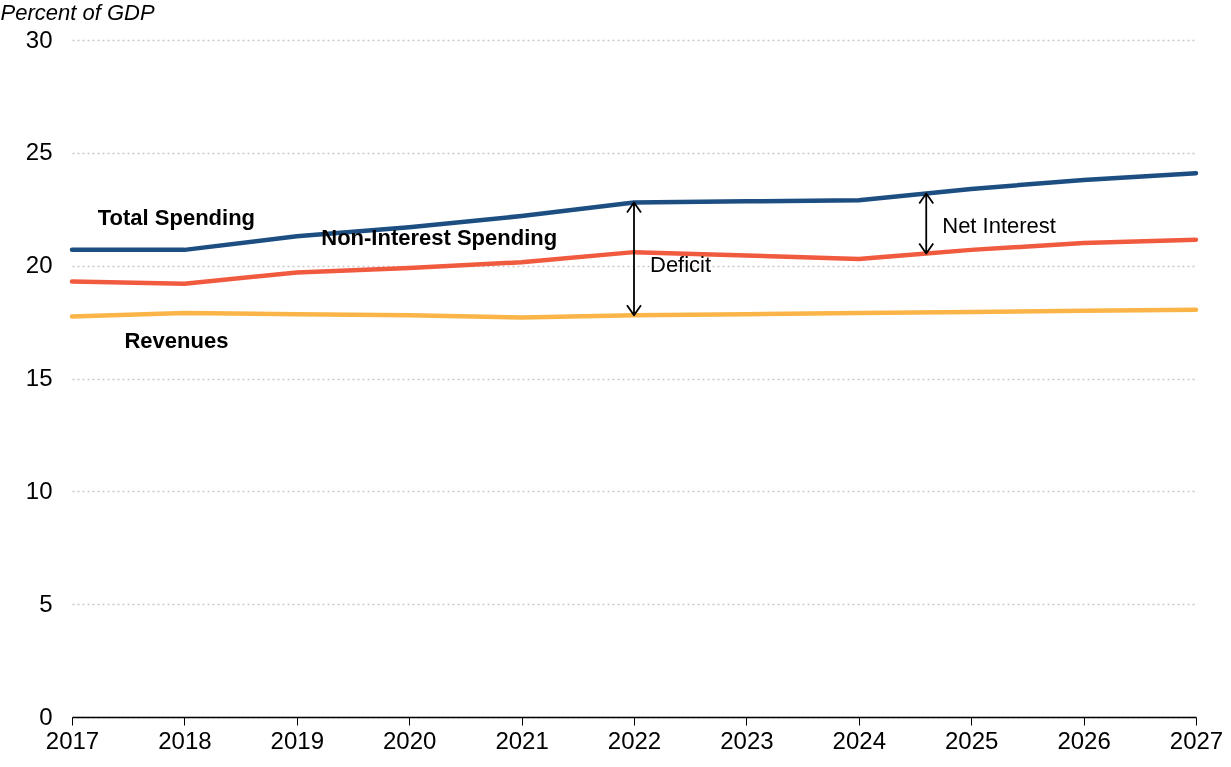  I want to click on series-label: Total Spending, so click(176, 217).